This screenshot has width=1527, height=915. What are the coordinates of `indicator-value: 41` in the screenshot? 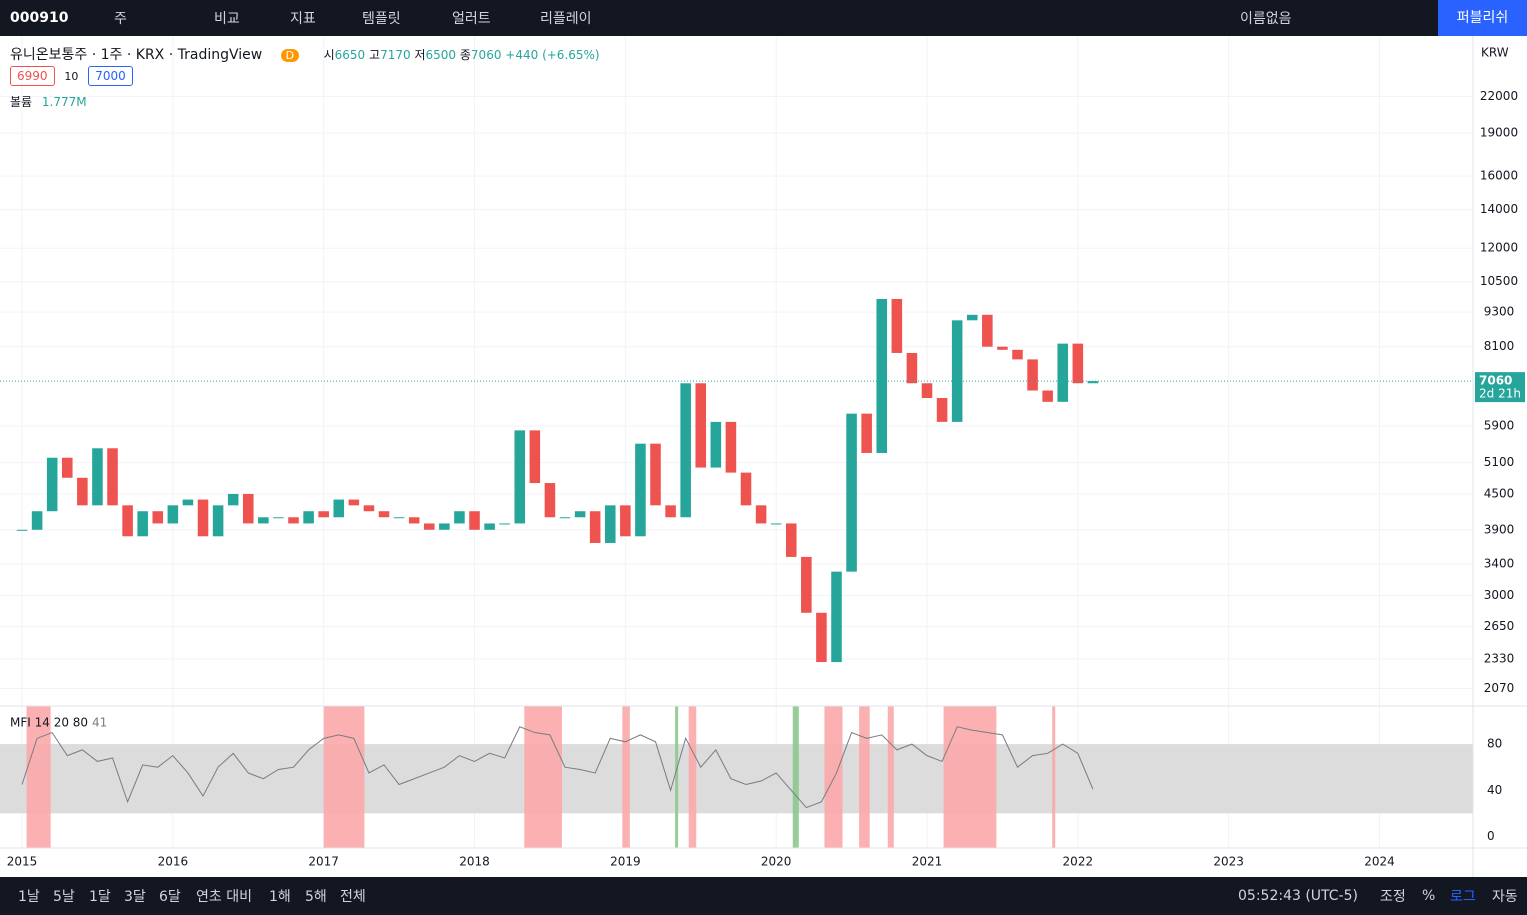 It's located at (99, 723).